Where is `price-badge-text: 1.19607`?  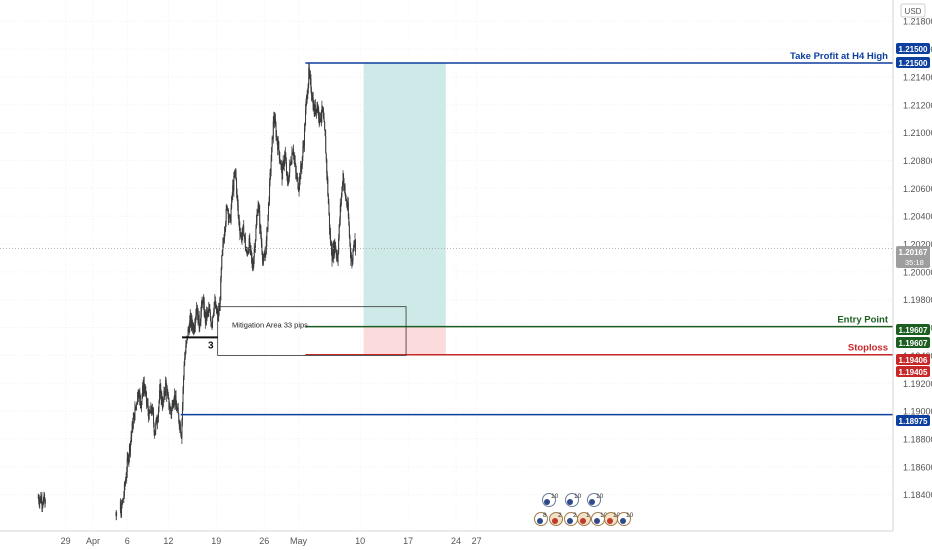
price-badge-text: 1.19607 is located at coordinates (913, 330).